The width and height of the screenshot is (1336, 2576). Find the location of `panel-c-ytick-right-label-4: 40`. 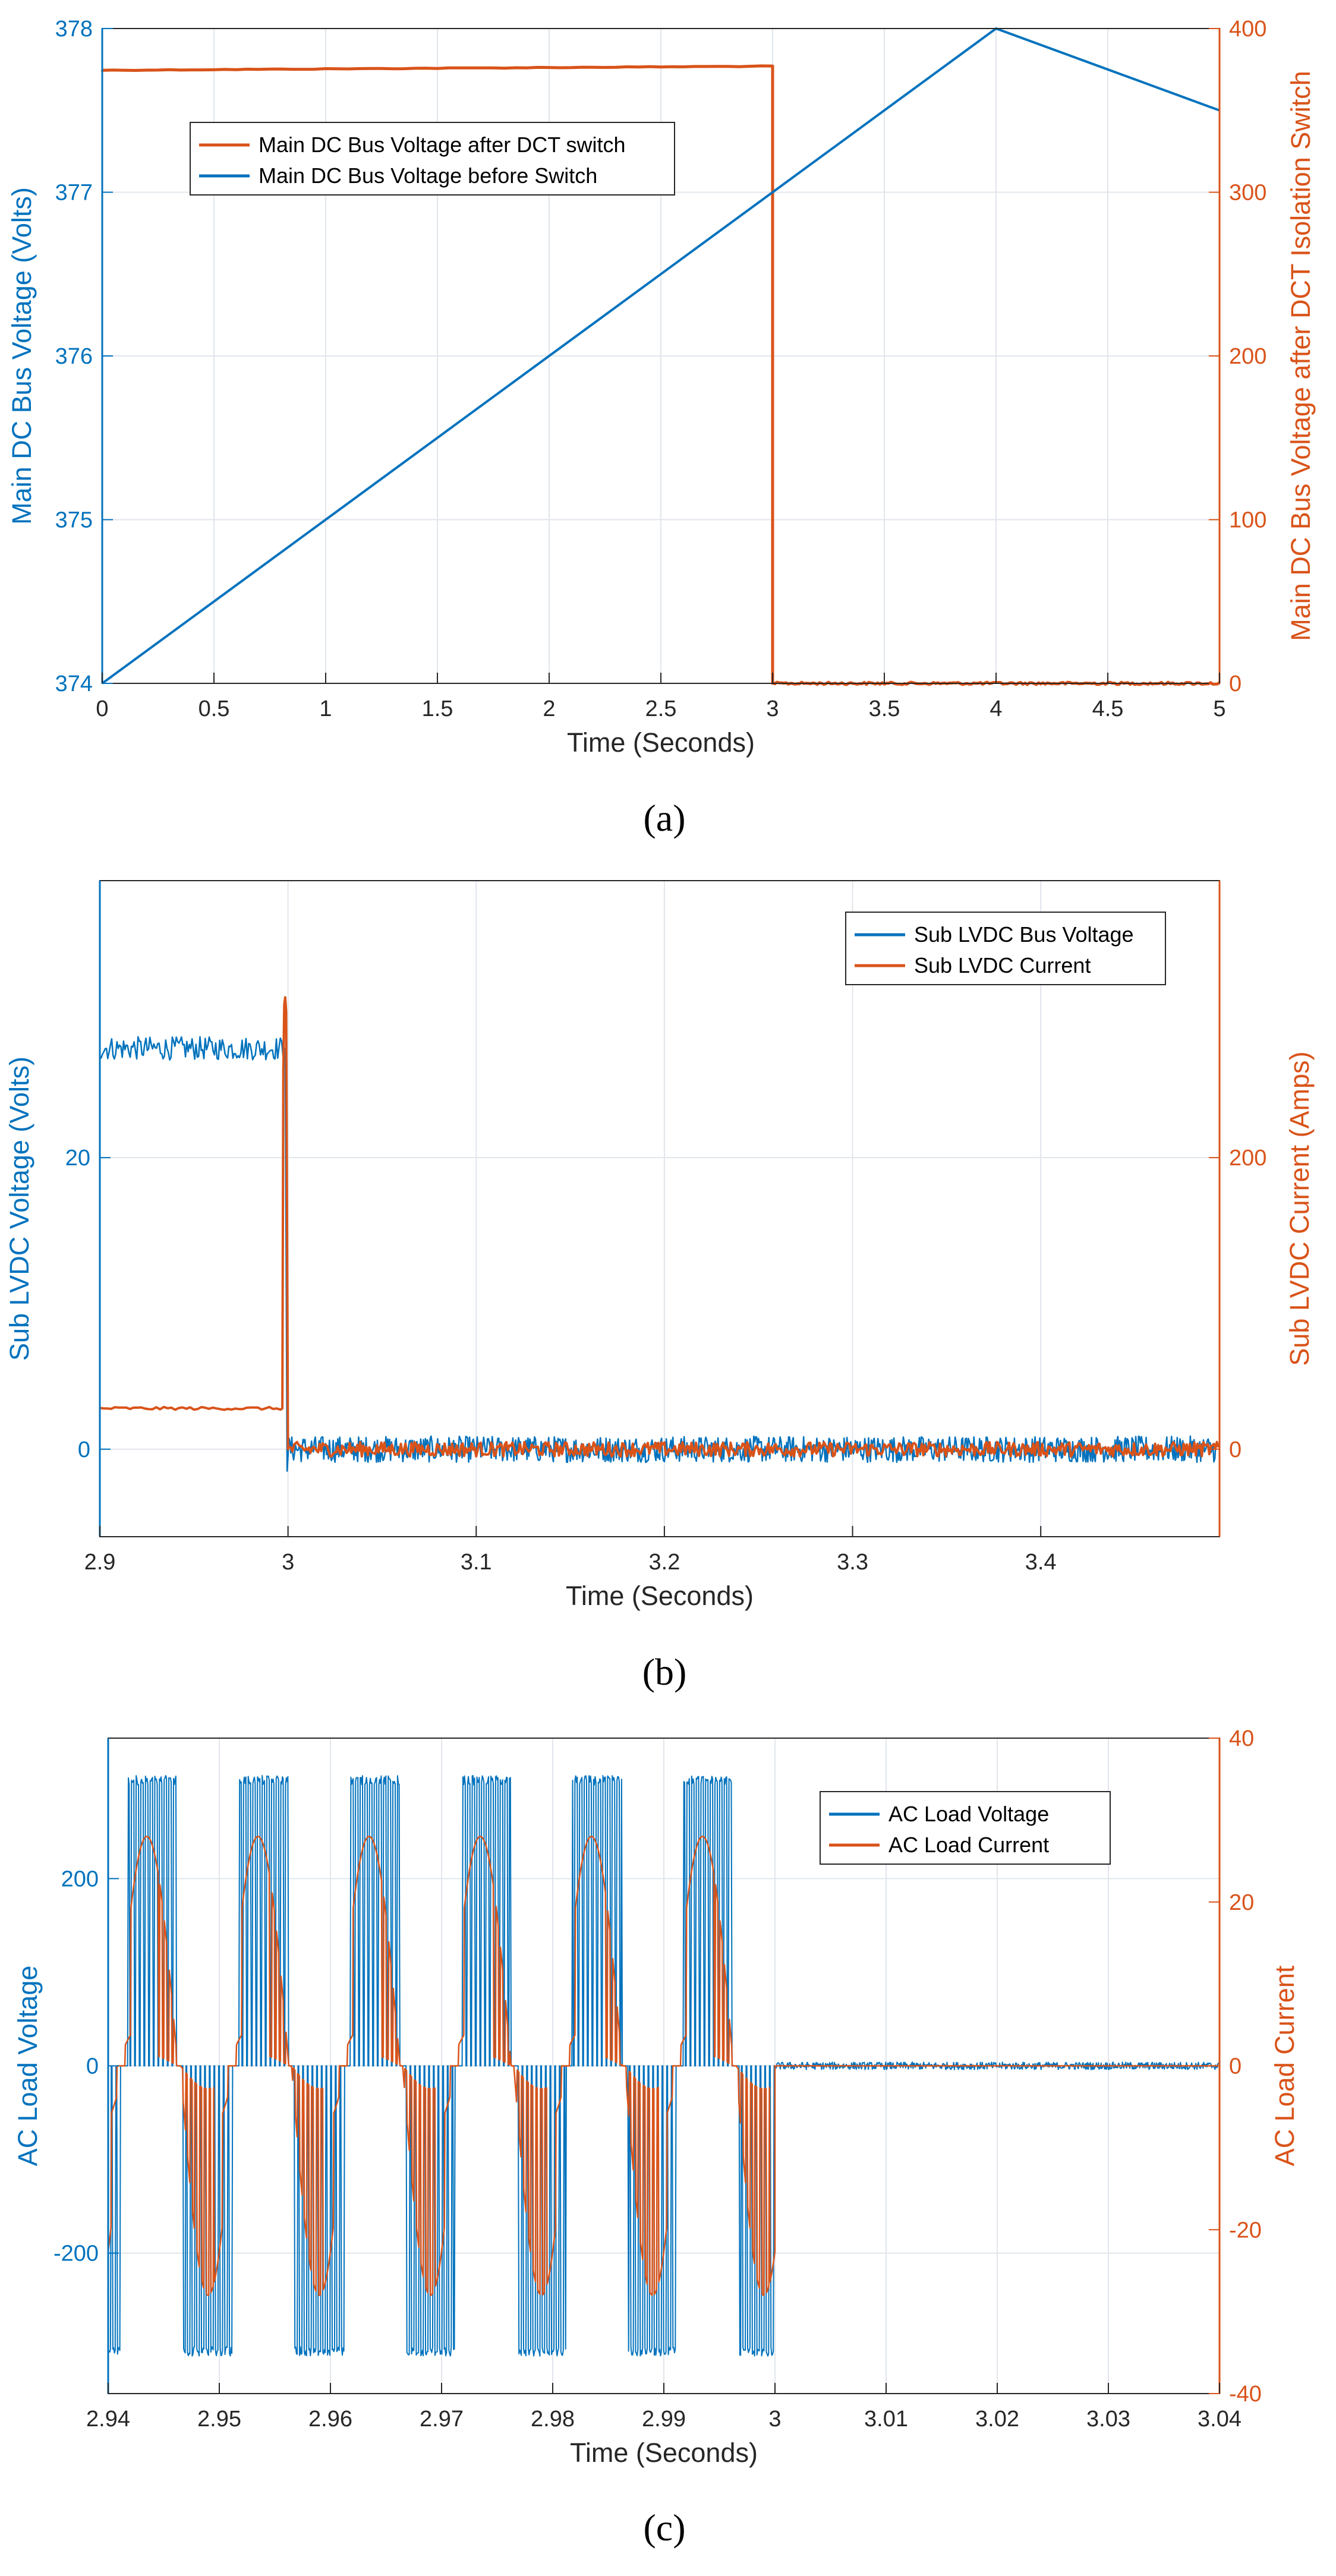

panel-c-ytick-right-label-4: 40 is located at coordinates (1241, 1739).